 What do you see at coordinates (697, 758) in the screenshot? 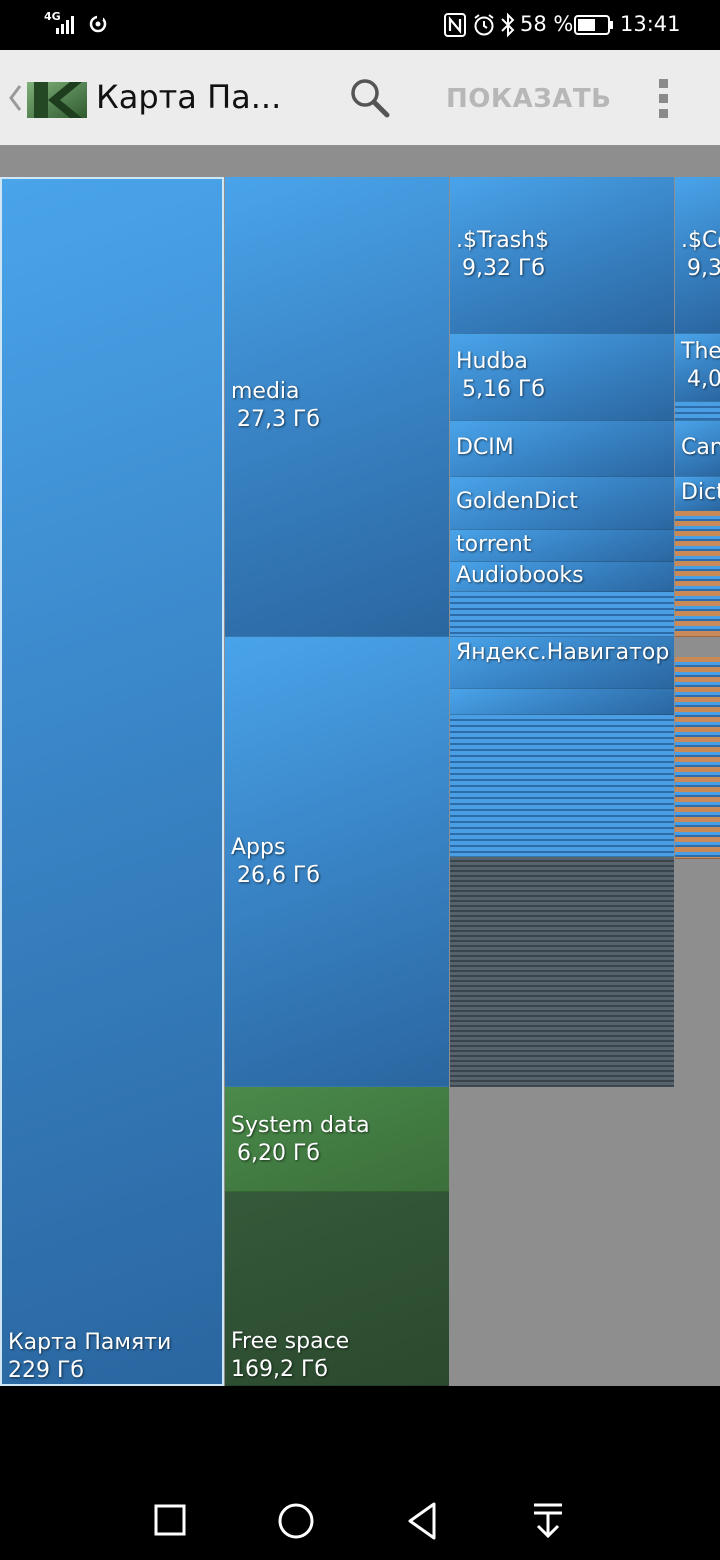
I see `col4-files-apps` at bounding box center [697, 758].